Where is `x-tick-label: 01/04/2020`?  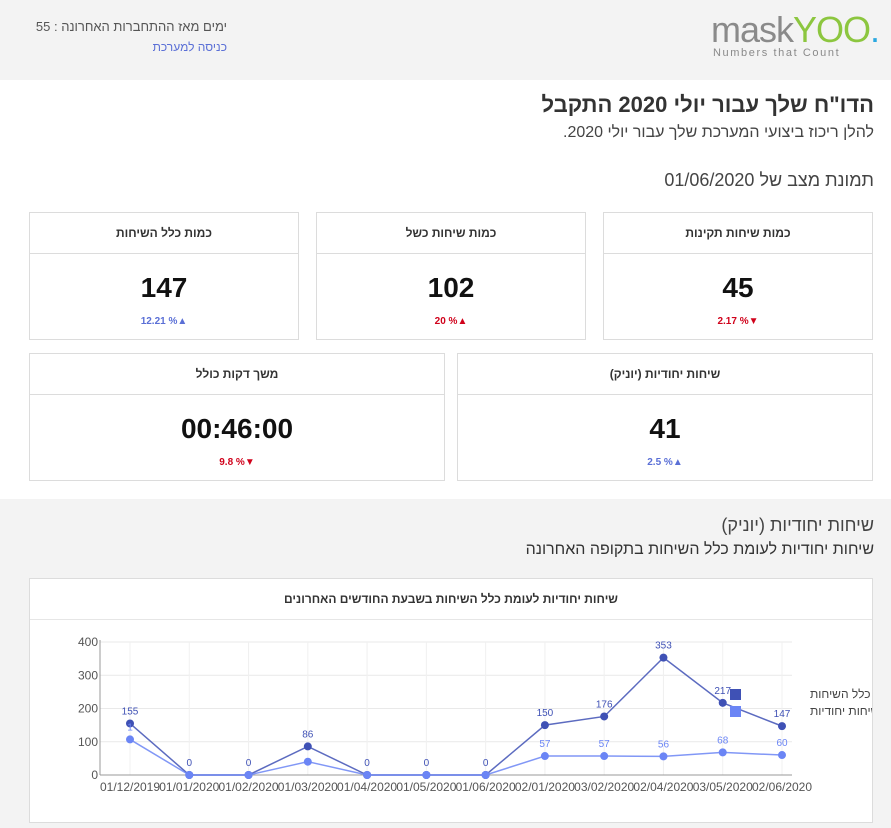
x-tick-label: 01/04/2020 is located at coordinates (367, 787).